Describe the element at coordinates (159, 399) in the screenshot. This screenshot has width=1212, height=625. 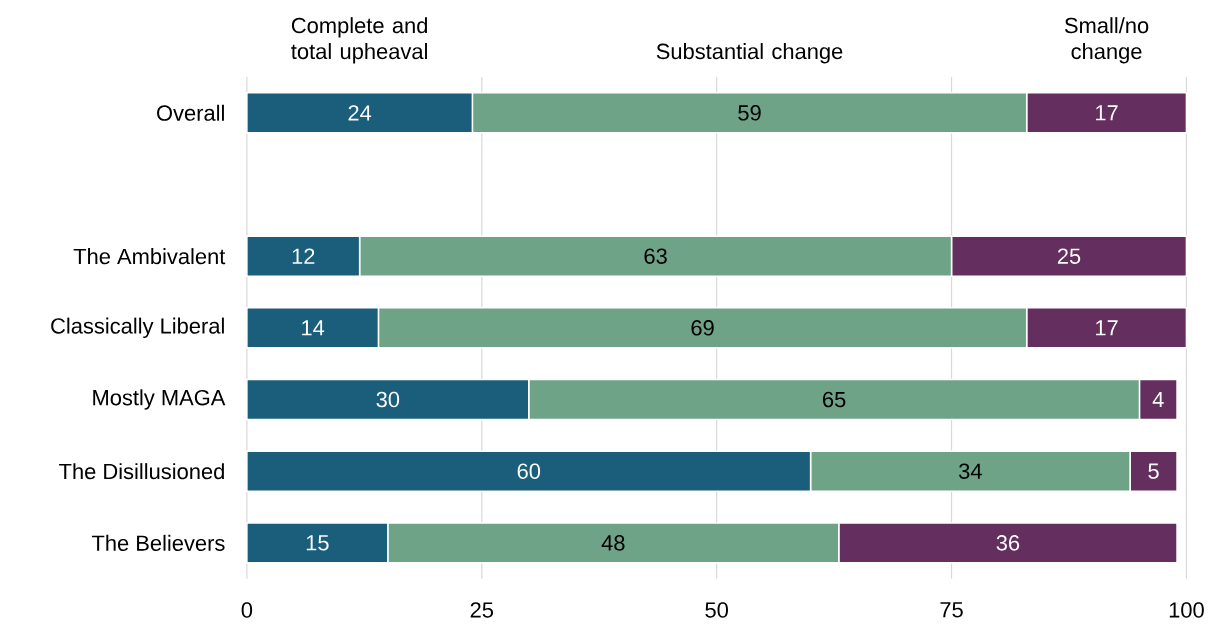
I see `y-tick-label: Mostly MAGA` at that location.